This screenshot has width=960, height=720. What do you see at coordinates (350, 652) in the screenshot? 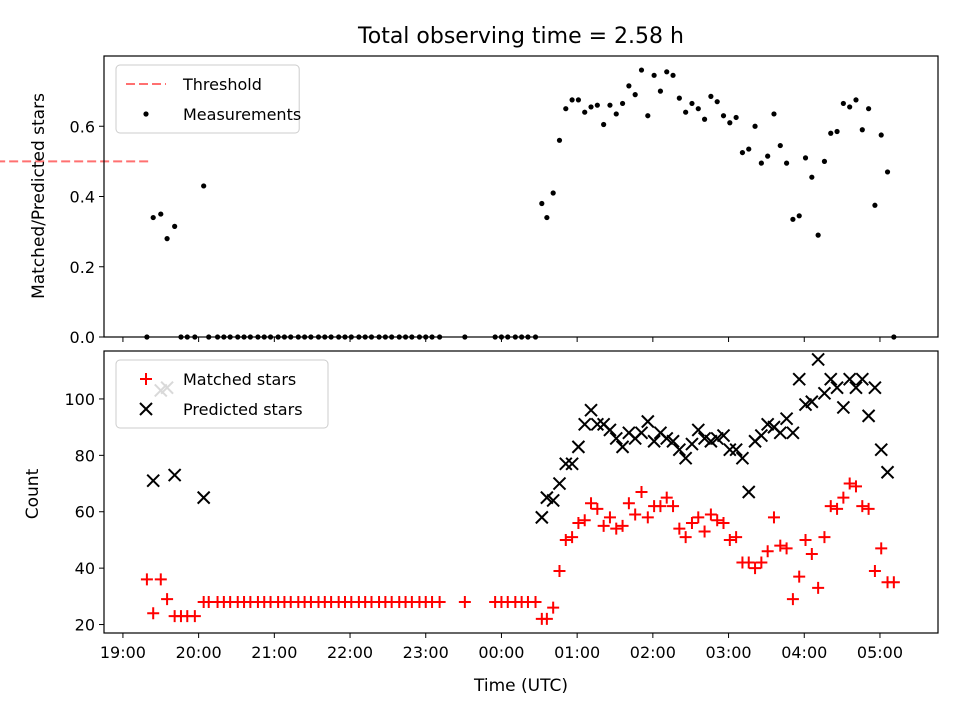
I see `x-tick-label: 22:00` at bounding box center [350, 652].